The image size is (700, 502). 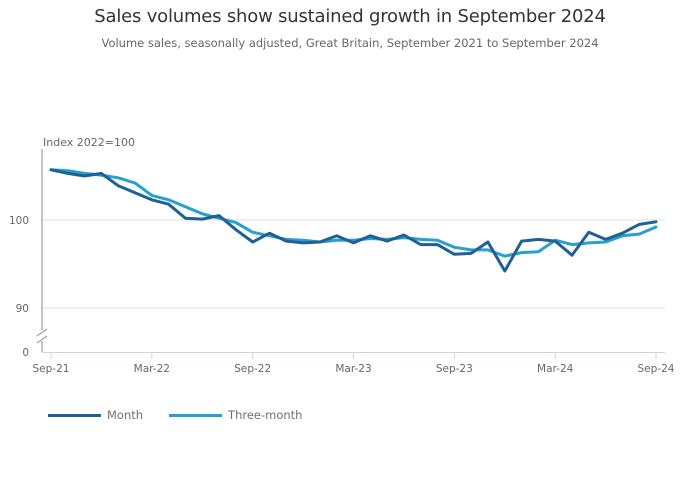 What do you see at coordinates (555, 369) in the screenshot?
I see `x-tick-label: Mar-24` at bounding box center [555, 369].